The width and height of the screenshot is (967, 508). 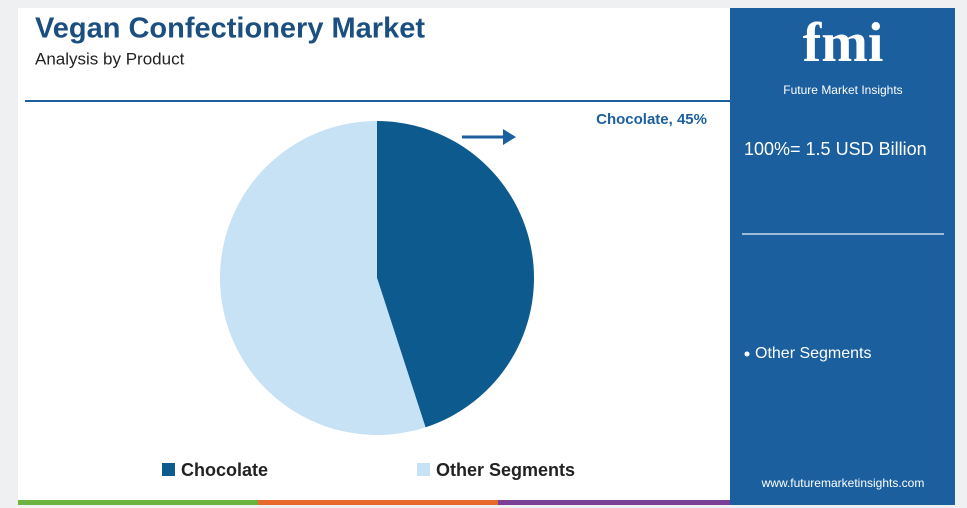 I want to click on website: www.futuremarketinsights.com, so click(x=843, y=483).